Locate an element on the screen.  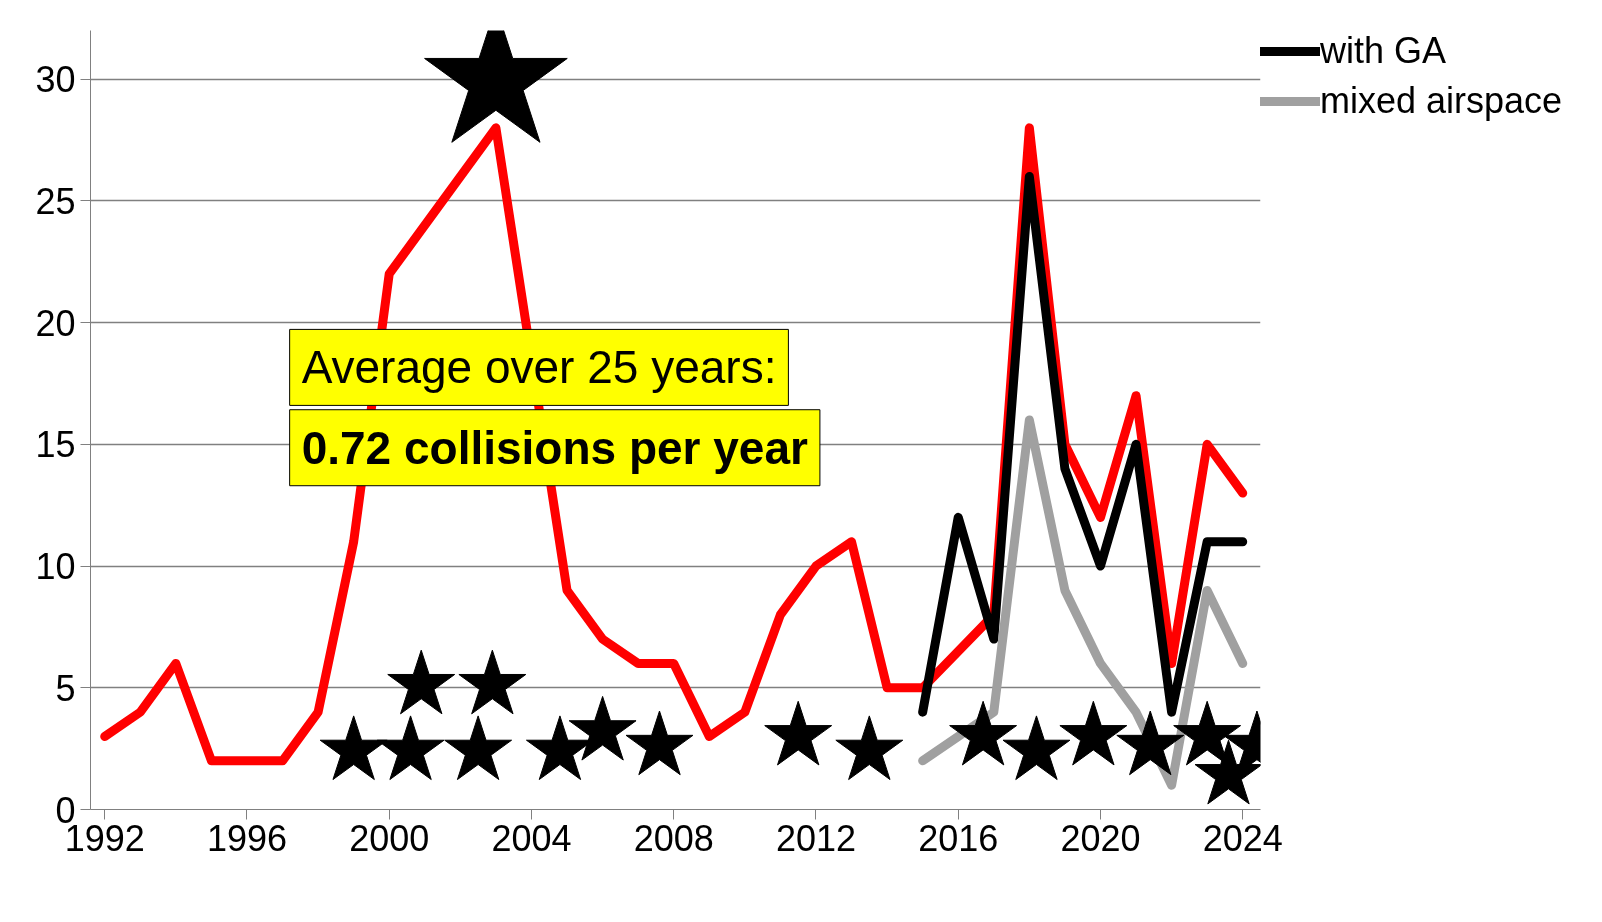
annotation: 0.72 collisions per year is located at coordinates (555, 447).